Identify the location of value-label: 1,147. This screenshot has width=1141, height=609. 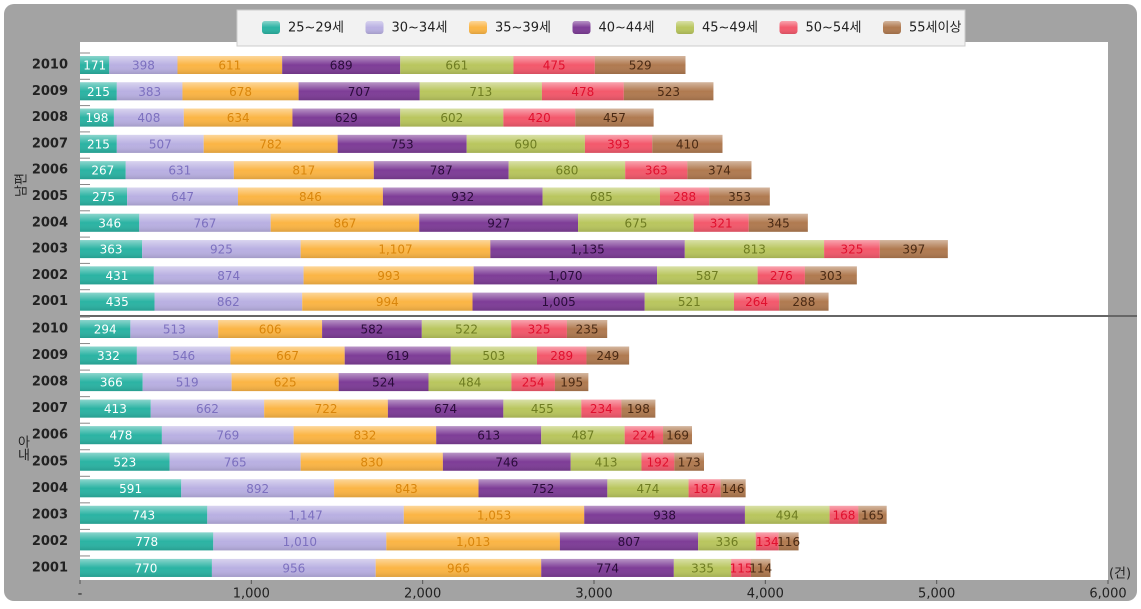
(305, 515).